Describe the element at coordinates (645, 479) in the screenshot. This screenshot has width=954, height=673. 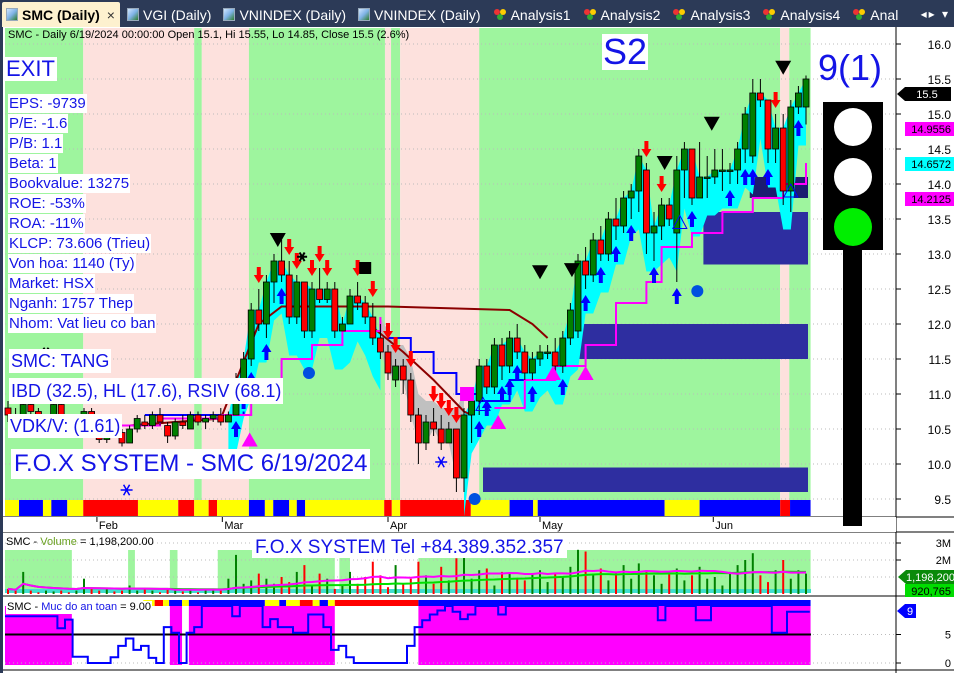
I see `support-zone-box` at that location.